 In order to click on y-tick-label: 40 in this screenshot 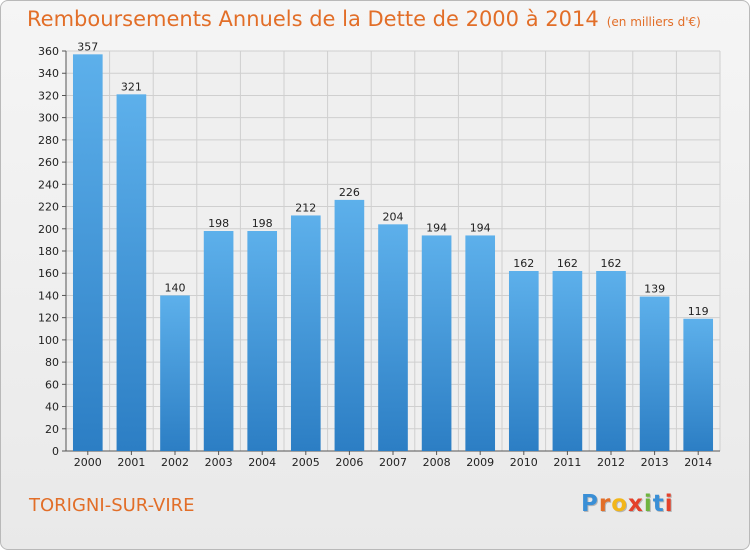, I will do `click(52, 407)`.